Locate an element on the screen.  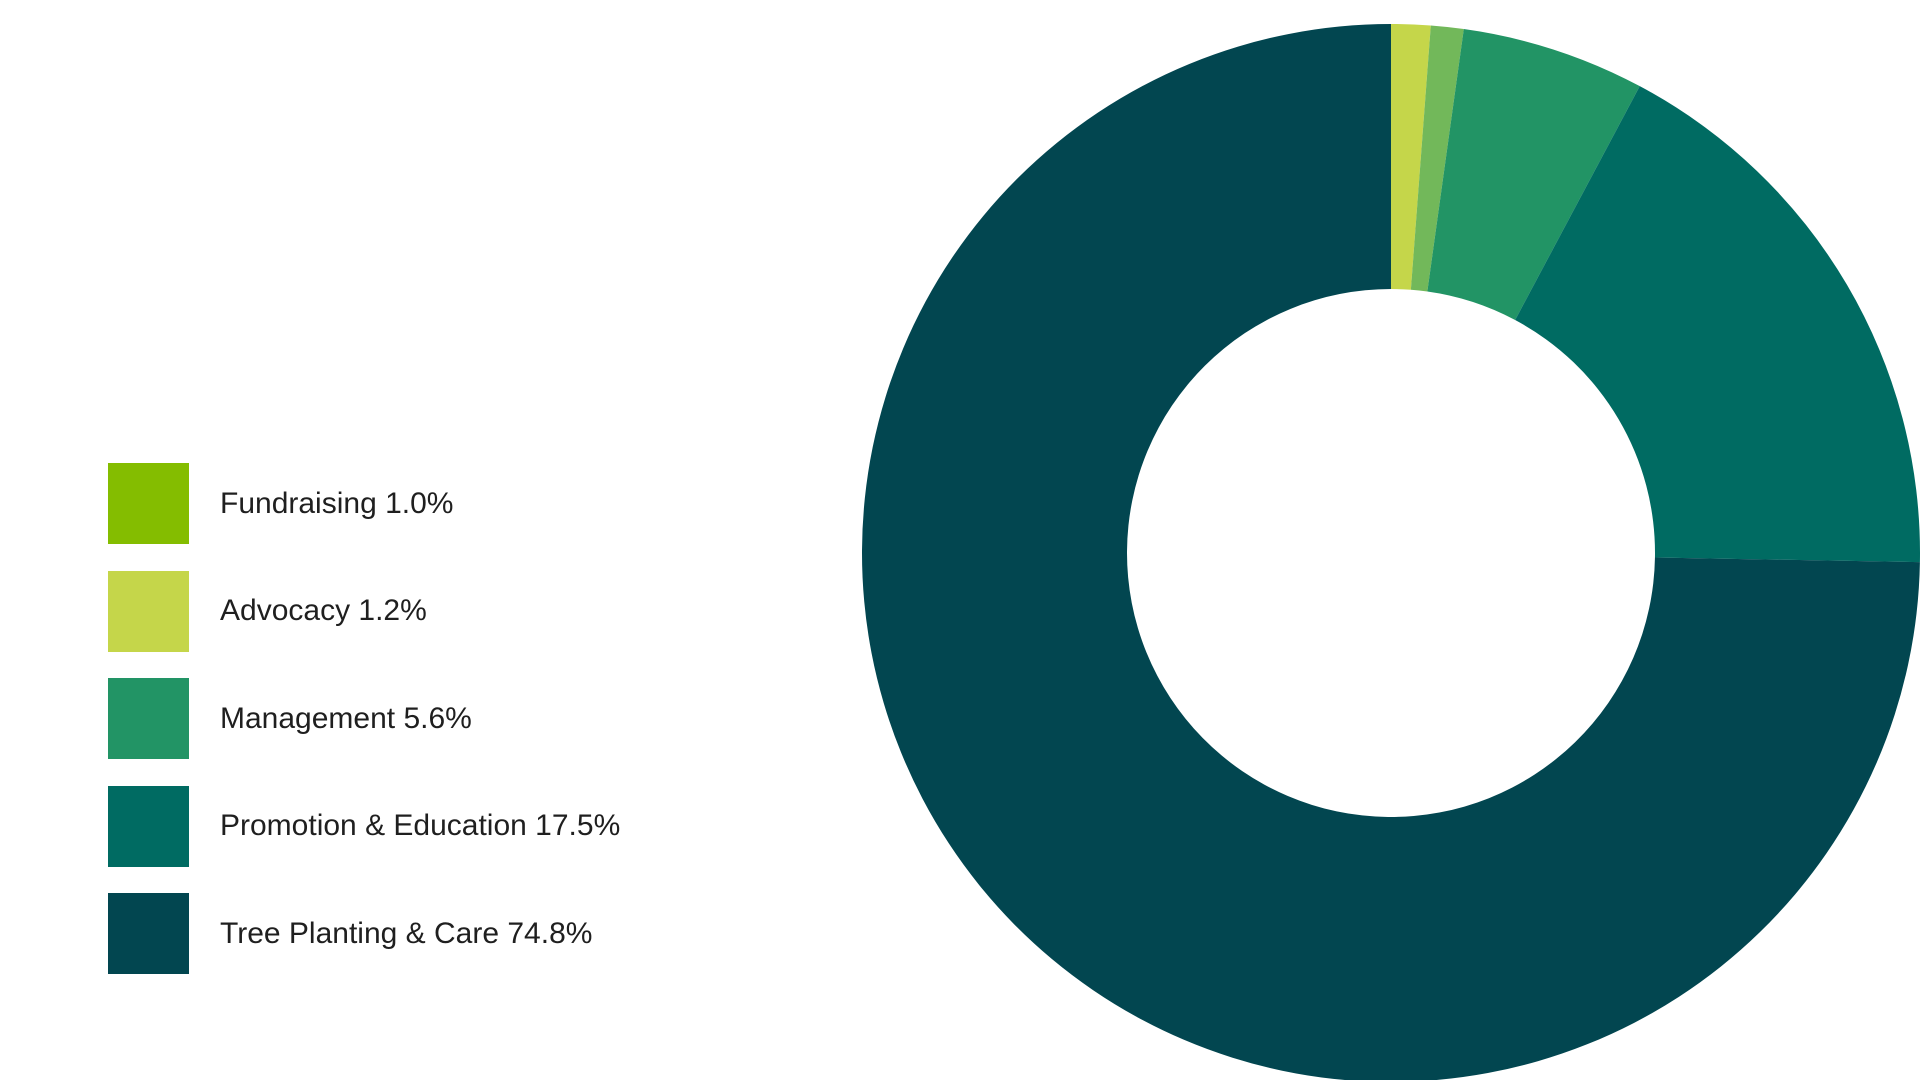
legend-item-fundraising: Fundraising 1.0% is located at coordinates (458, 503).